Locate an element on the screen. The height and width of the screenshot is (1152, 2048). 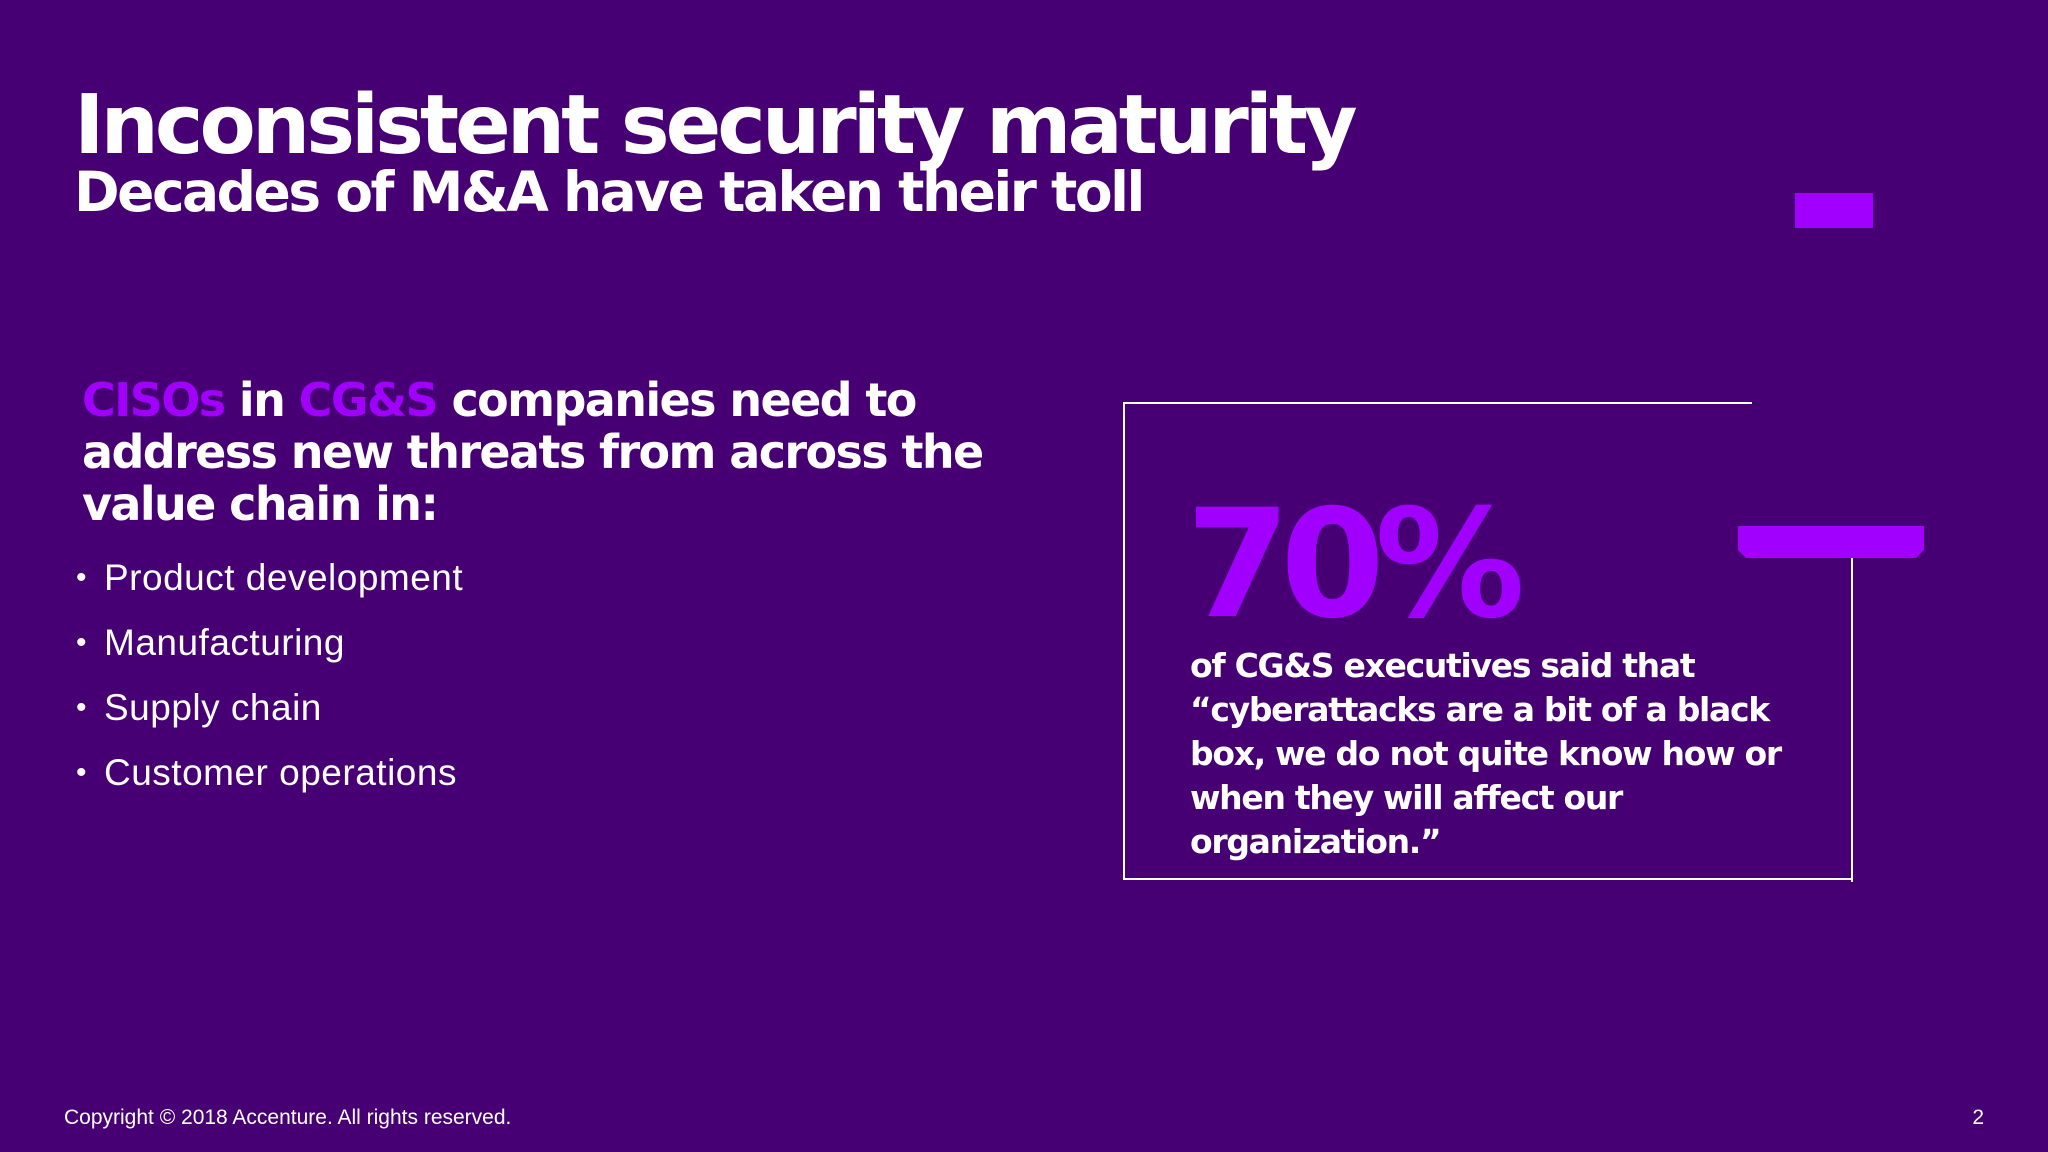
lead-highlight-cgs: CG&S is located at coordinates (368, 400).